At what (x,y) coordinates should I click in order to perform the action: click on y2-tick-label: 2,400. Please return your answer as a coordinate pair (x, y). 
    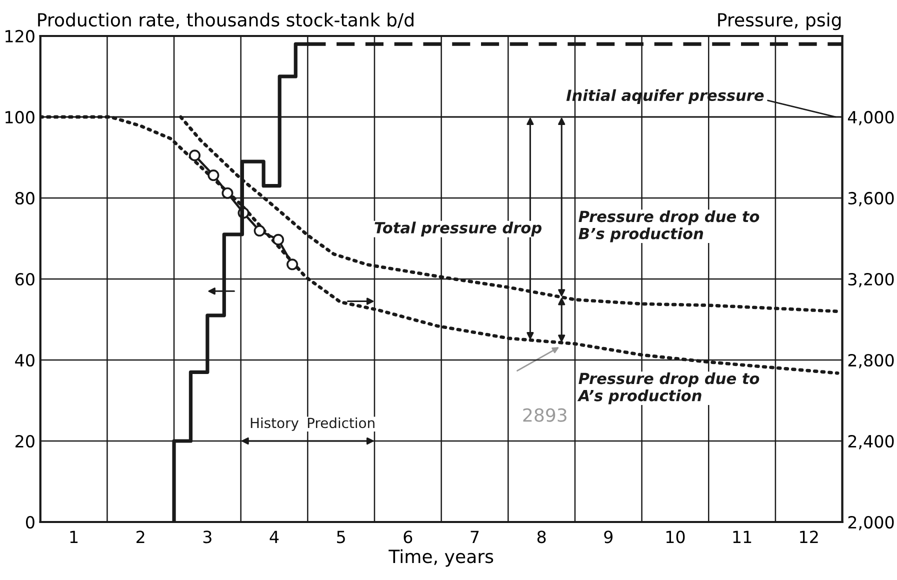
    Looking at the image, I should click on (871, 442).